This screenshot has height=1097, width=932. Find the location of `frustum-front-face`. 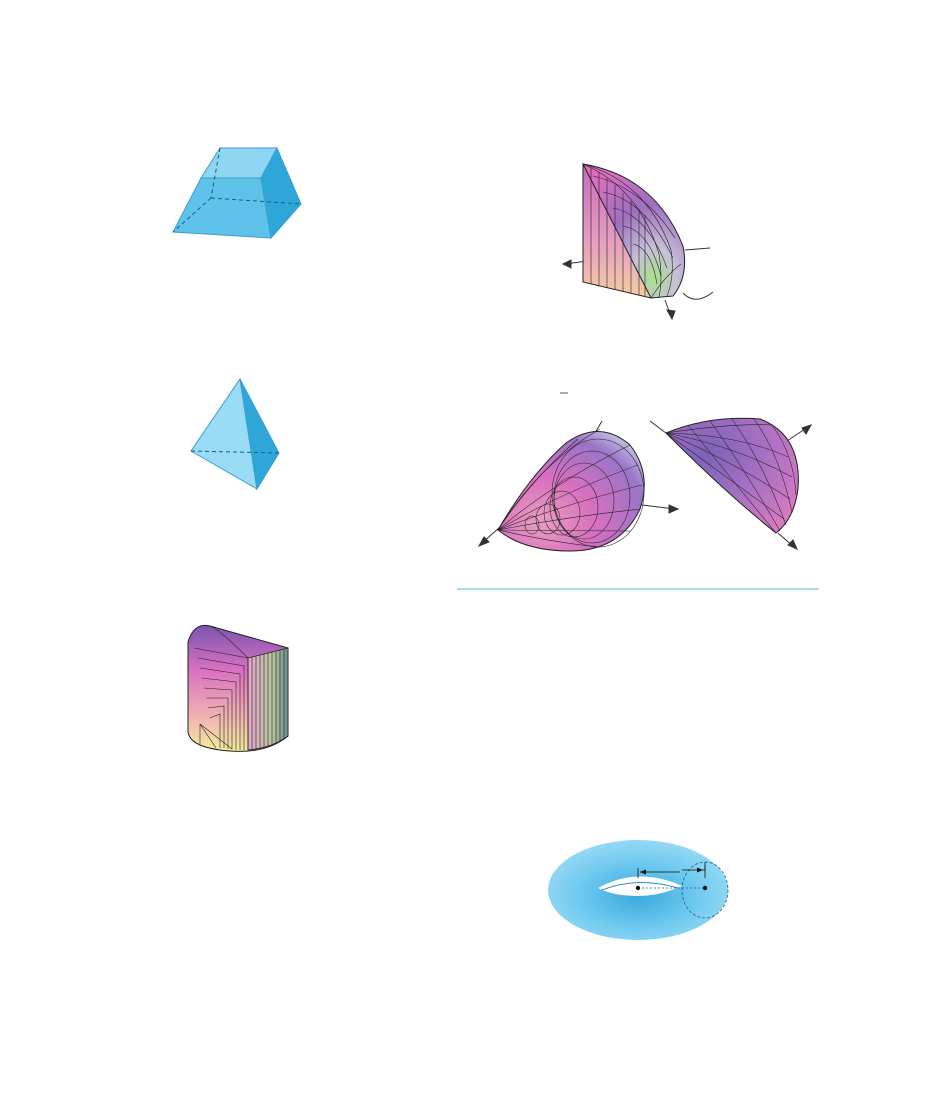

frustum-front-face is located at coordinates (222, 208).